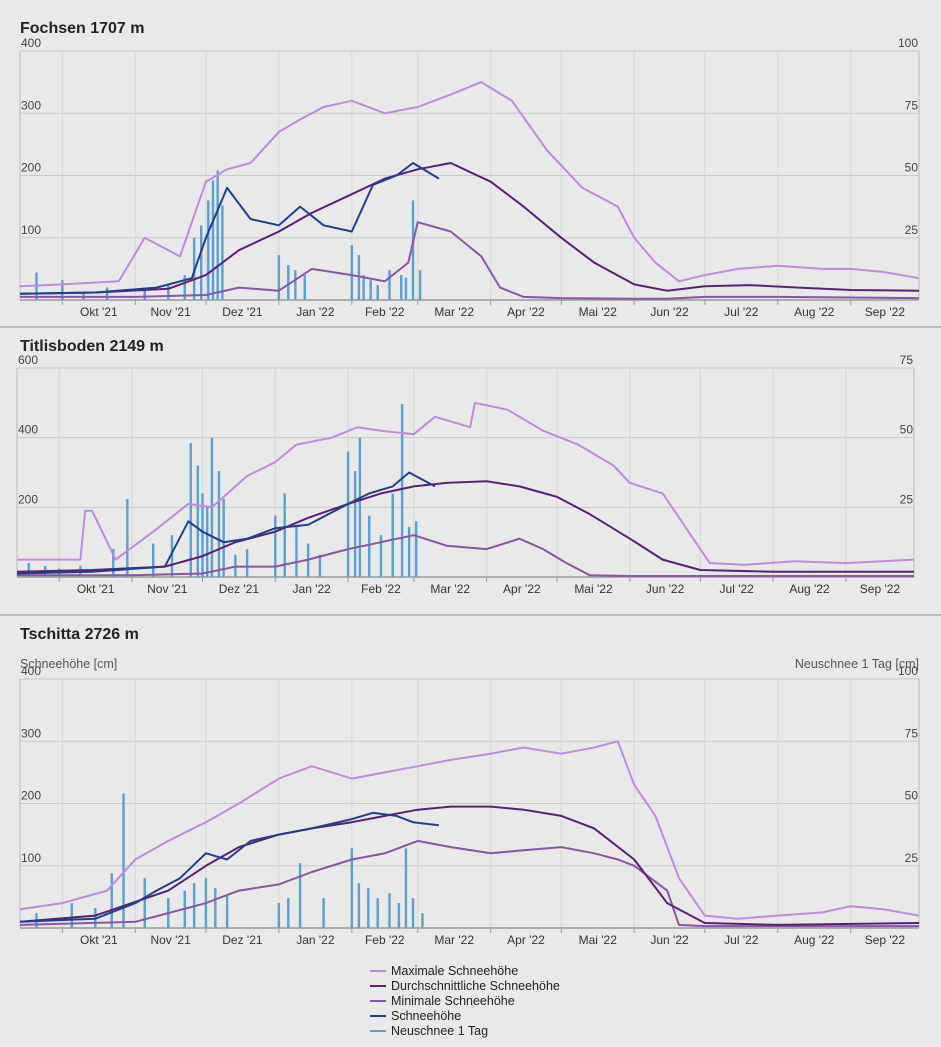 The height and width of the screenshot is (1047, 941). What do you see at coordinates (454, 312) in the screenshot?
I see `x-tick-label: Mar '22` at bounding box center [454, 312].